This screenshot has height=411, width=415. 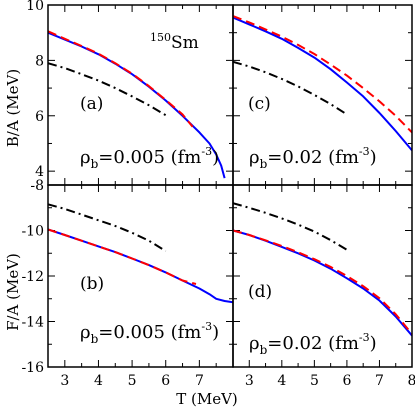 What do you see at coordinates (35, 7) in the screenshot?
I see `y-tick-label-top: 10` at bounding box center [35, 7].